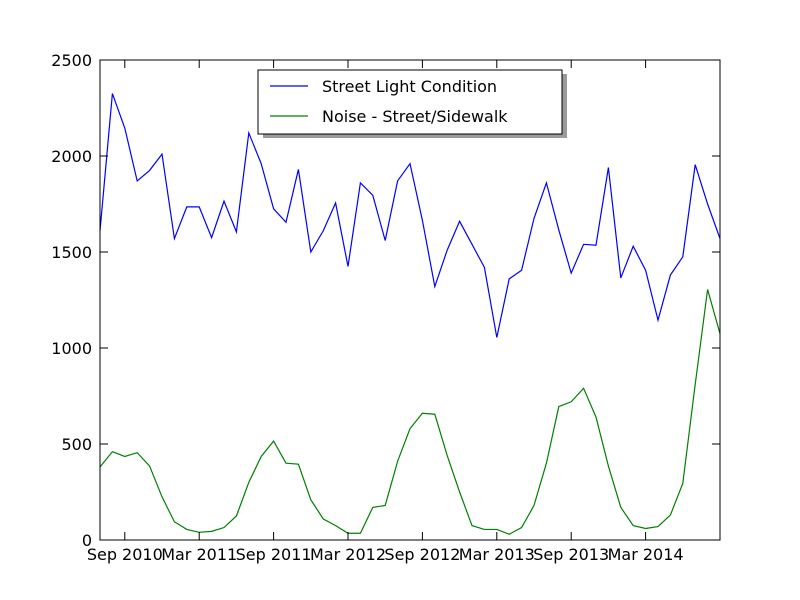 The height and width of the screenshot is (600, 800). What do you see at coordinates (409, 86) in the screenshot?
I see `legend-label-street-light: Street Light Condition` at bounding box center [409, 86].